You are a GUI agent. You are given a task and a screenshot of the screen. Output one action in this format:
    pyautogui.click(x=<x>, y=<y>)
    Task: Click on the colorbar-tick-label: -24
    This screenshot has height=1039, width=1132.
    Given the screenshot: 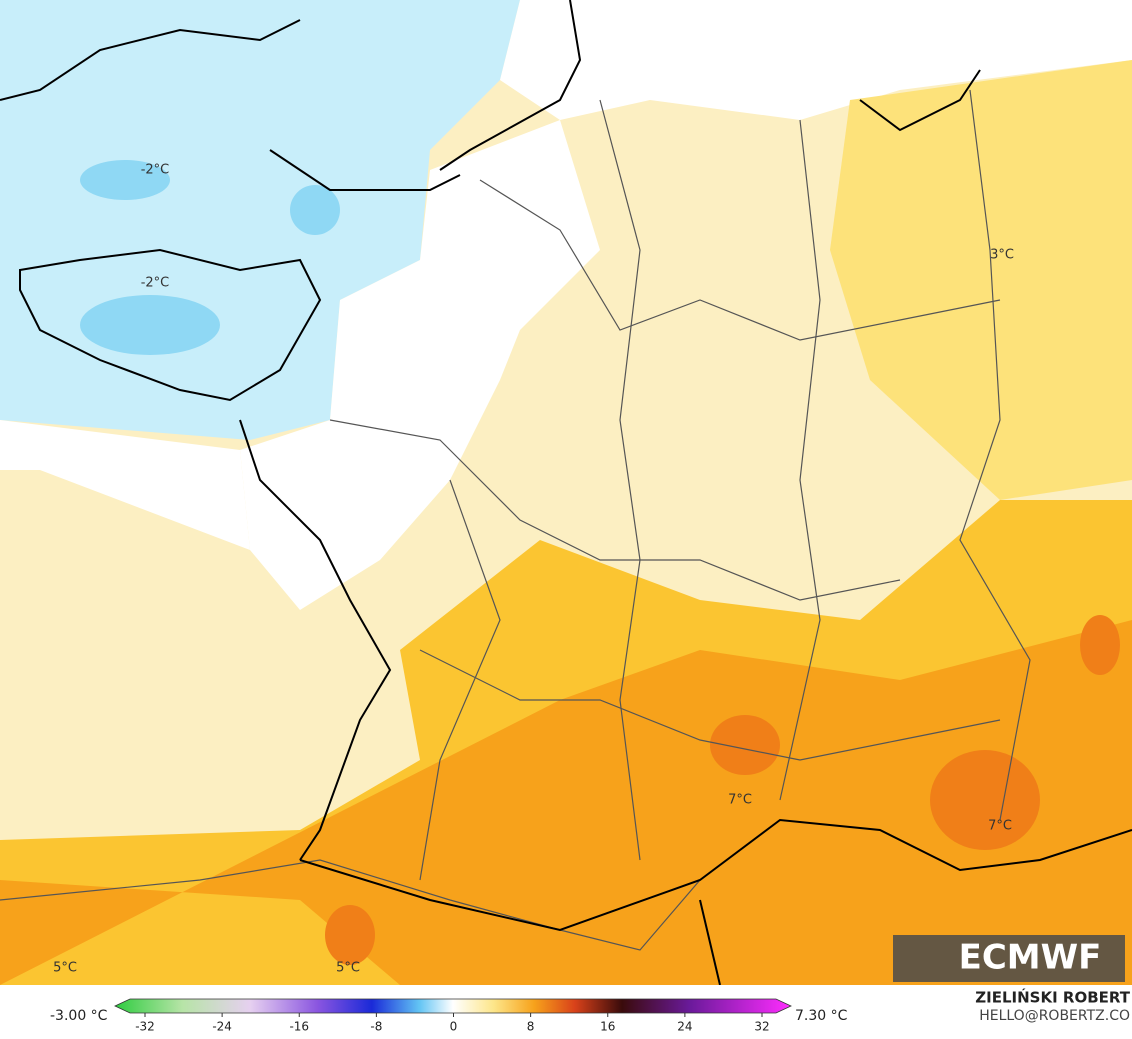 What is the action you would take?
    pyautogui.click(x=222, y=1027)
    